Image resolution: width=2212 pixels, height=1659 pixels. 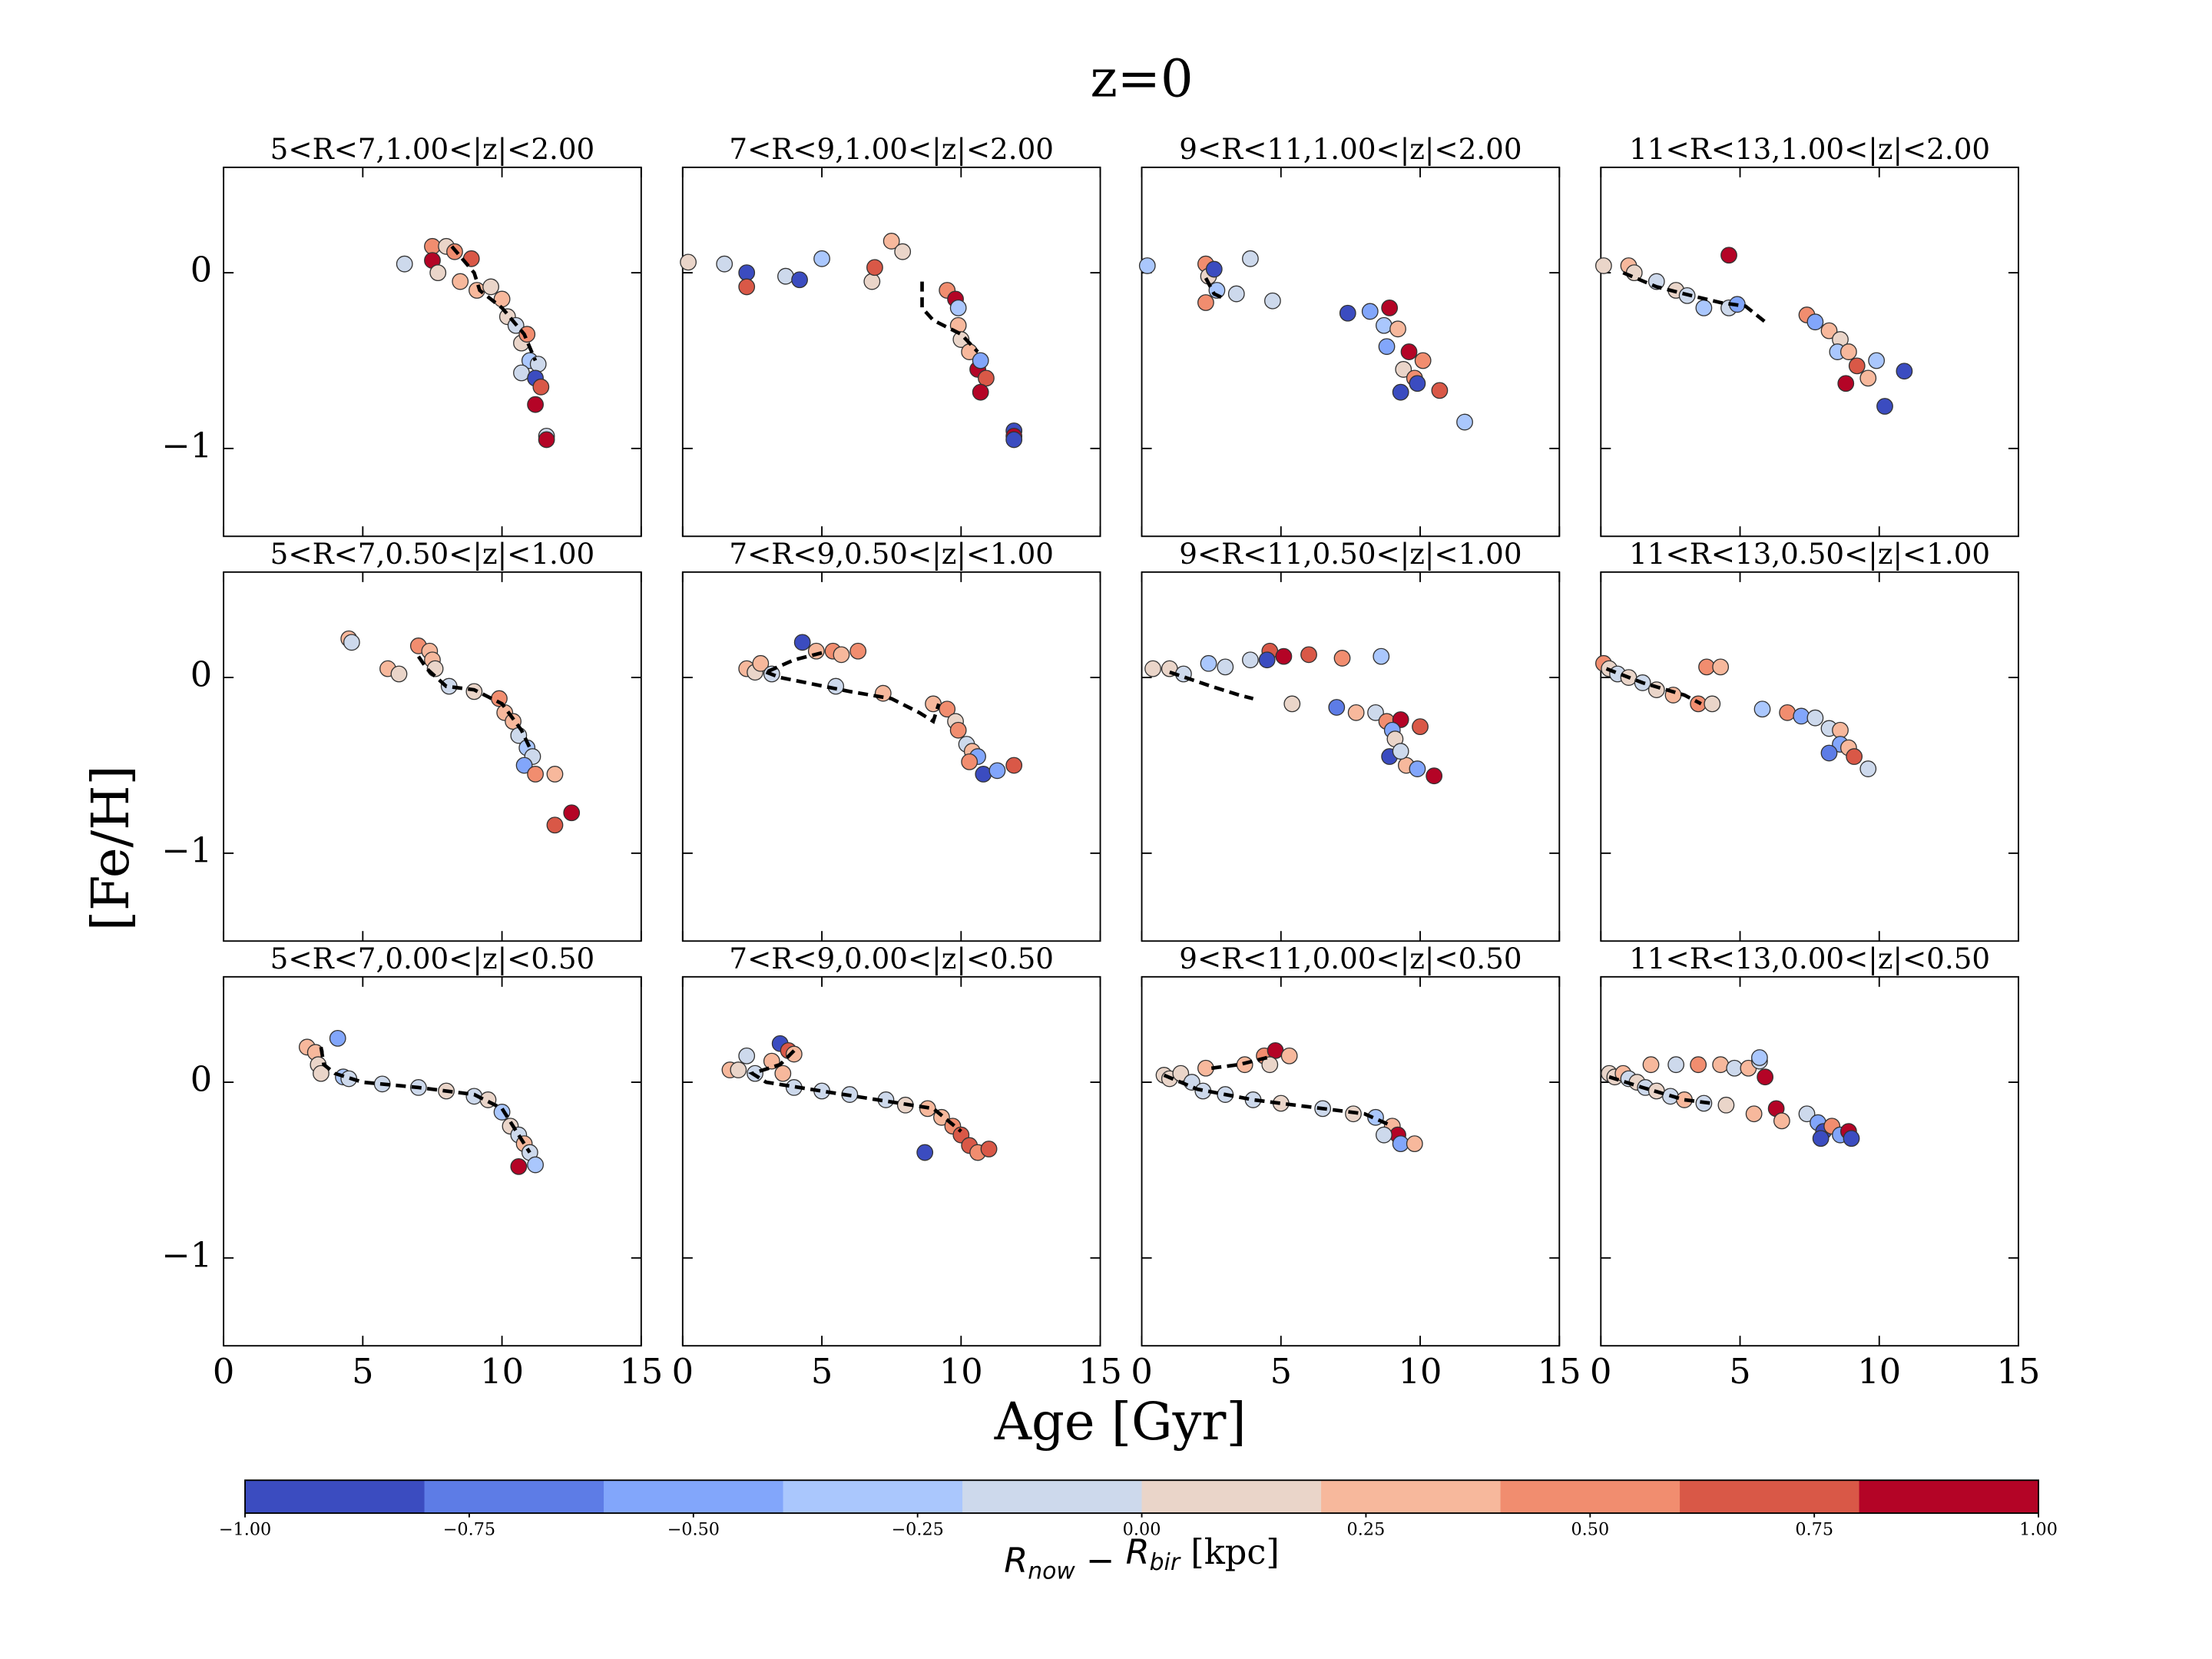 What do you see at coordinates (1421, 1372) in the screenshot?
I see `x-tick-label: 10` at bounding box center [1421, 1372].